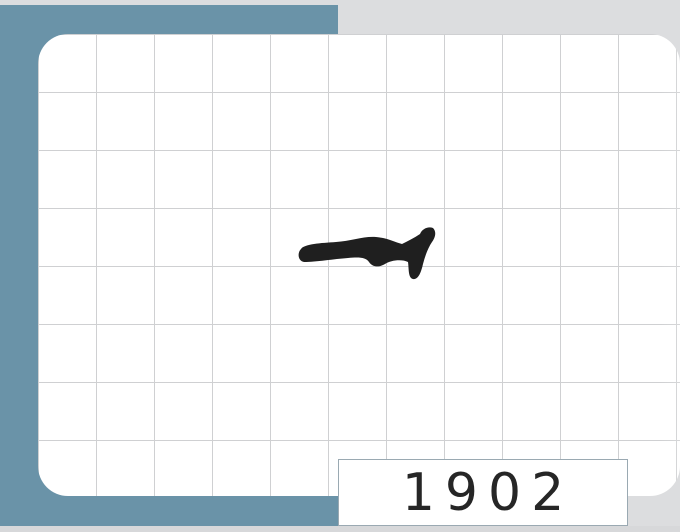  I want to click on card-edge-shade, so click(670, 265).